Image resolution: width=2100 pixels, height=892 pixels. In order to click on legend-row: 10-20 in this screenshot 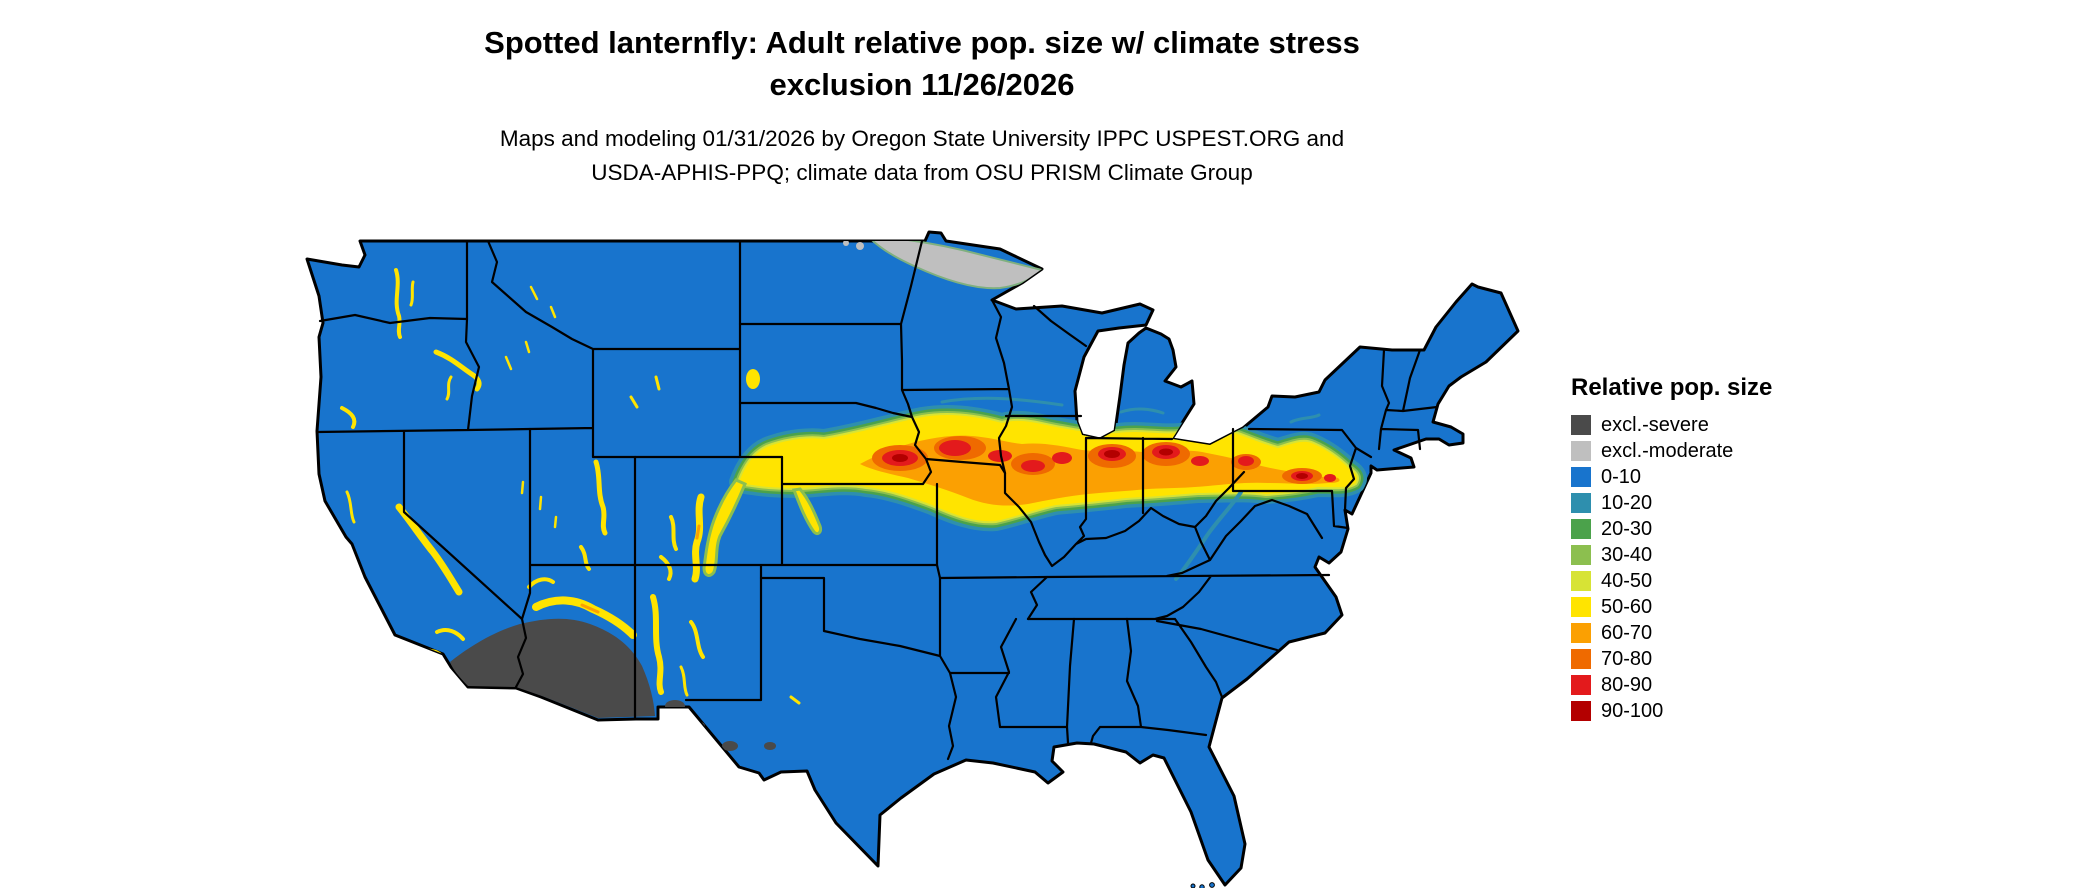, I will do `click(1671, 503)`.